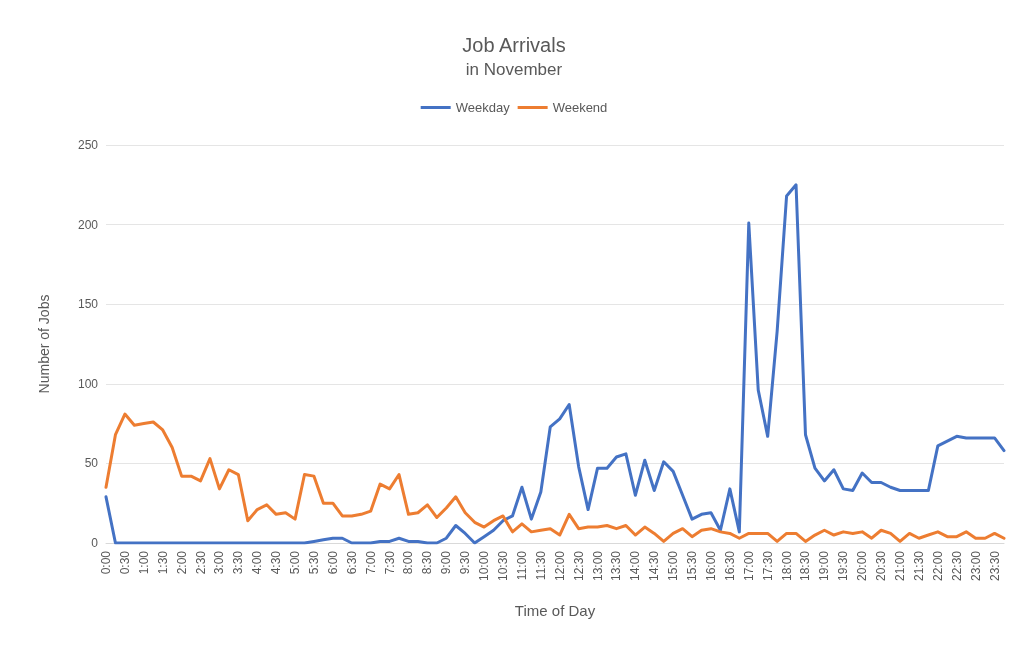 This screenshot has width=1028, height=647. Describe the element at coordinates (578, 566) in the screenshot. I see `x-tick-label: 12:30` at that location.